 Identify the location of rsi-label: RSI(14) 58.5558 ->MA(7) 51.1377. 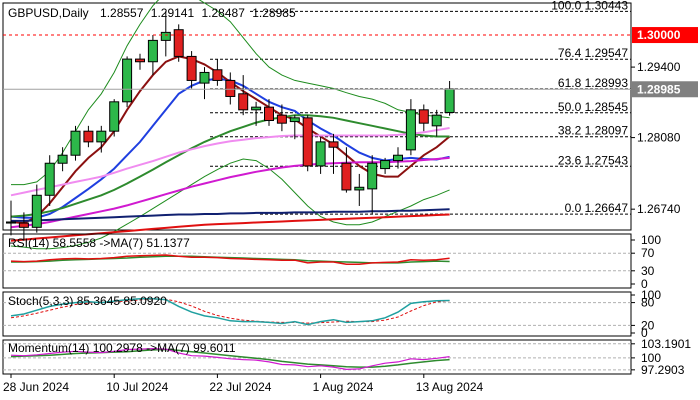
(99, 243).